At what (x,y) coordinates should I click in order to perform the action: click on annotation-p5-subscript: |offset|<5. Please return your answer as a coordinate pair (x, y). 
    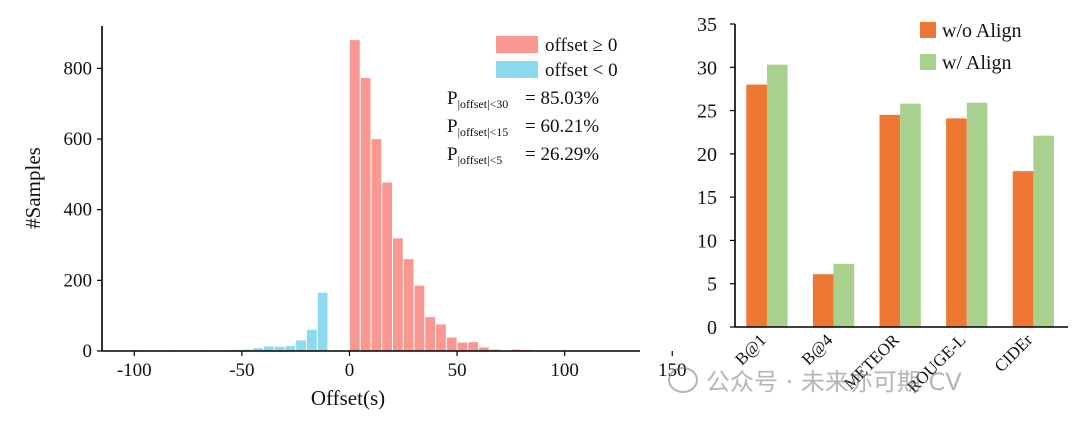
    Looking at the image, I should click on (480, 160).